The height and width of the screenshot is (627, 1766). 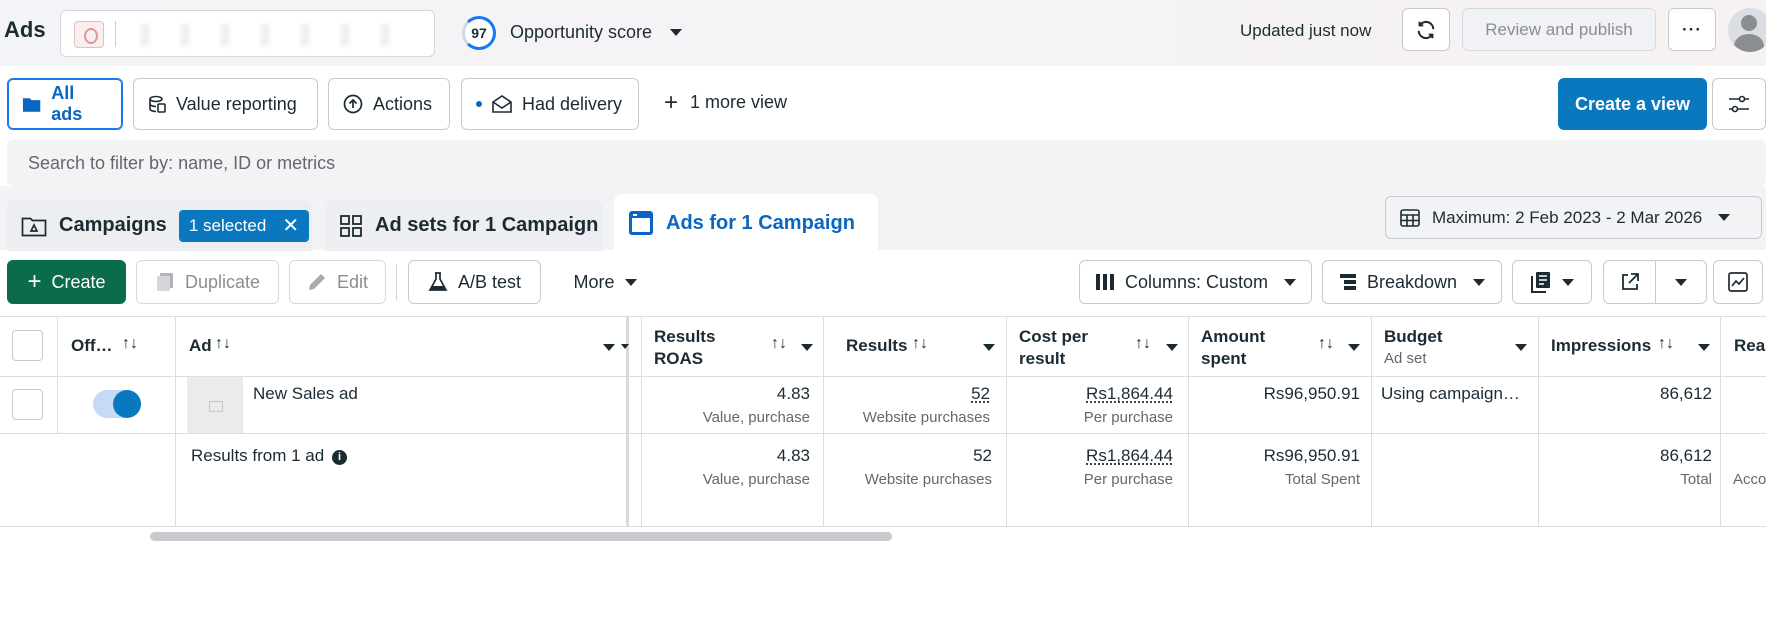 I want to click on column-header-impressions: Impressions, so click(x=1601, y=345).